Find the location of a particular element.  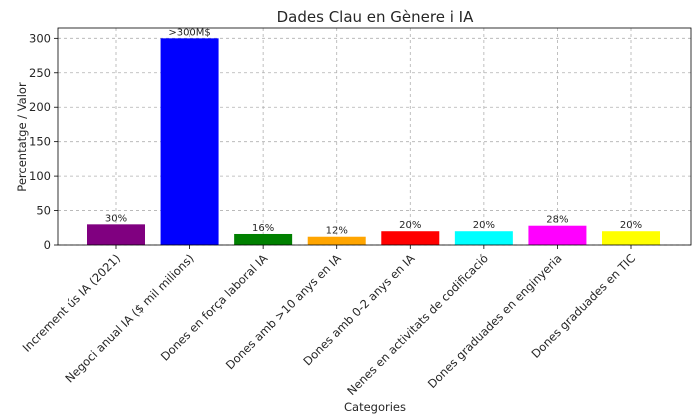

chart-title: Dades Clau en Gènere i IA is located at coordinates (375, 17).